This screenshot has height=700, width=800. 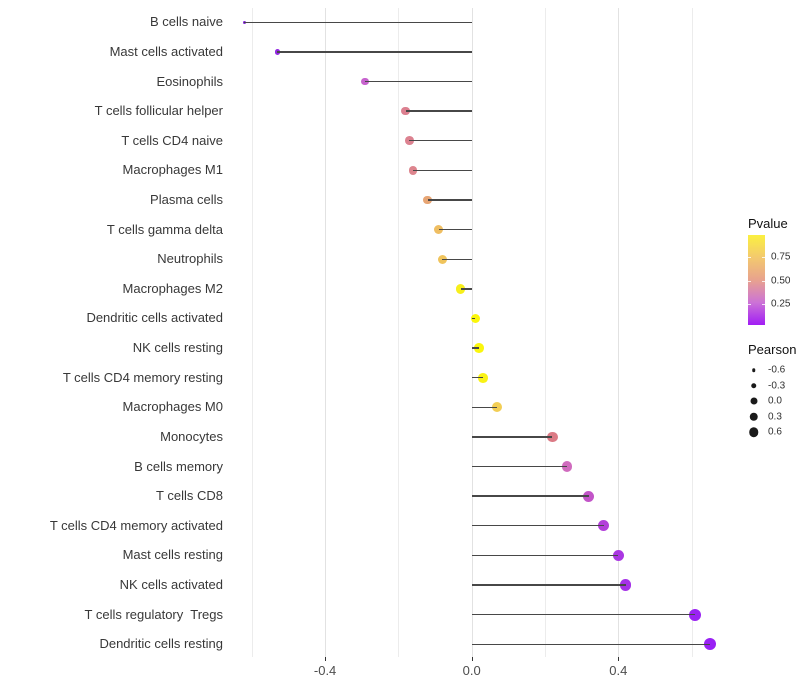 What do you see at coordinates (136, 525) in the screenshot?
I see `category-label: T cells CD4 memory activated` at bounding box center [136, 525].